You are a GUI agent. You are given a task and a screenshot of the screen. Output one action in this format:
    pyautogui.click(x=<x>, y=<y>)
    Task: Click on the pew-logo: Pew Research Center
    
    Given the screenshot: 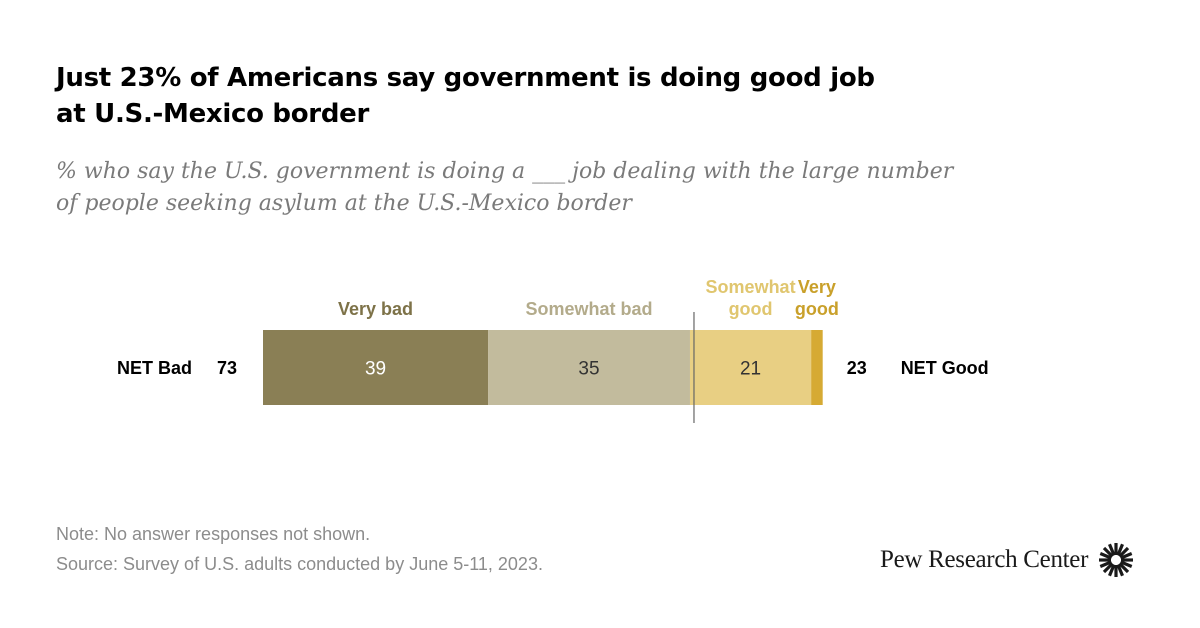 What is the action you would take?
    pyautogui.click(x=1008, y=560)
    